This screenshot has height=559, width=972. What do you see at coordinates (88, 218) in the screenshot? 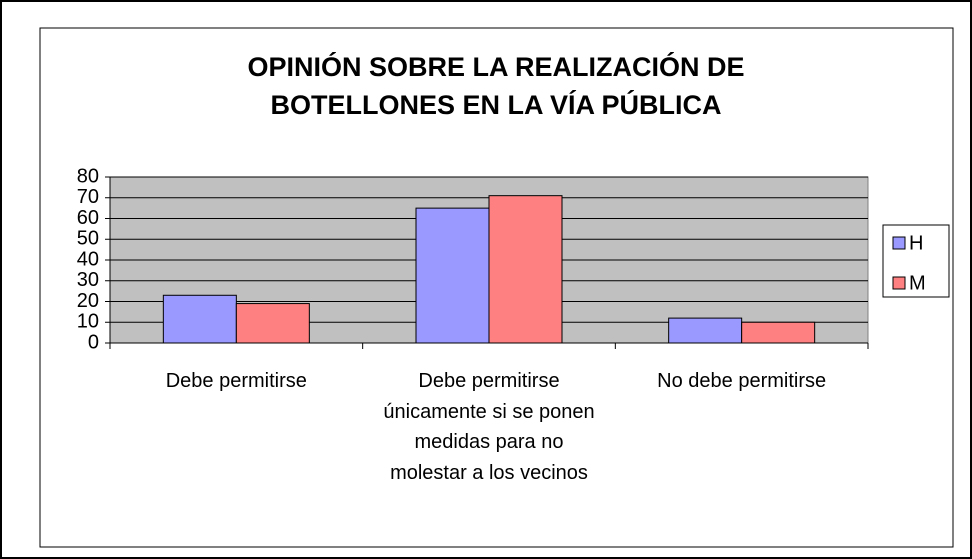
I see `y-tick-label: 60` at bounding box center [88, 218].